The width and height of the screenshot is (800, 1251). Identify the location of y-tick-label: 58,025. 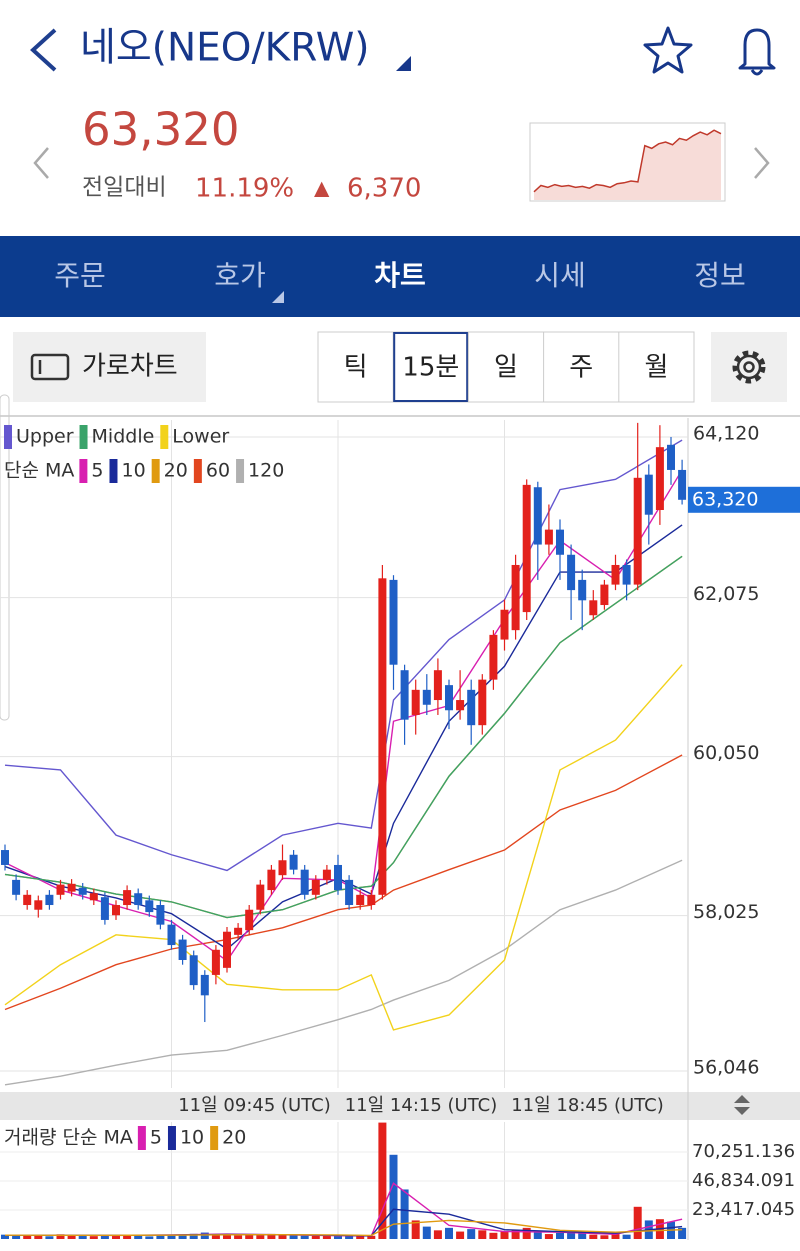
(726, 912).